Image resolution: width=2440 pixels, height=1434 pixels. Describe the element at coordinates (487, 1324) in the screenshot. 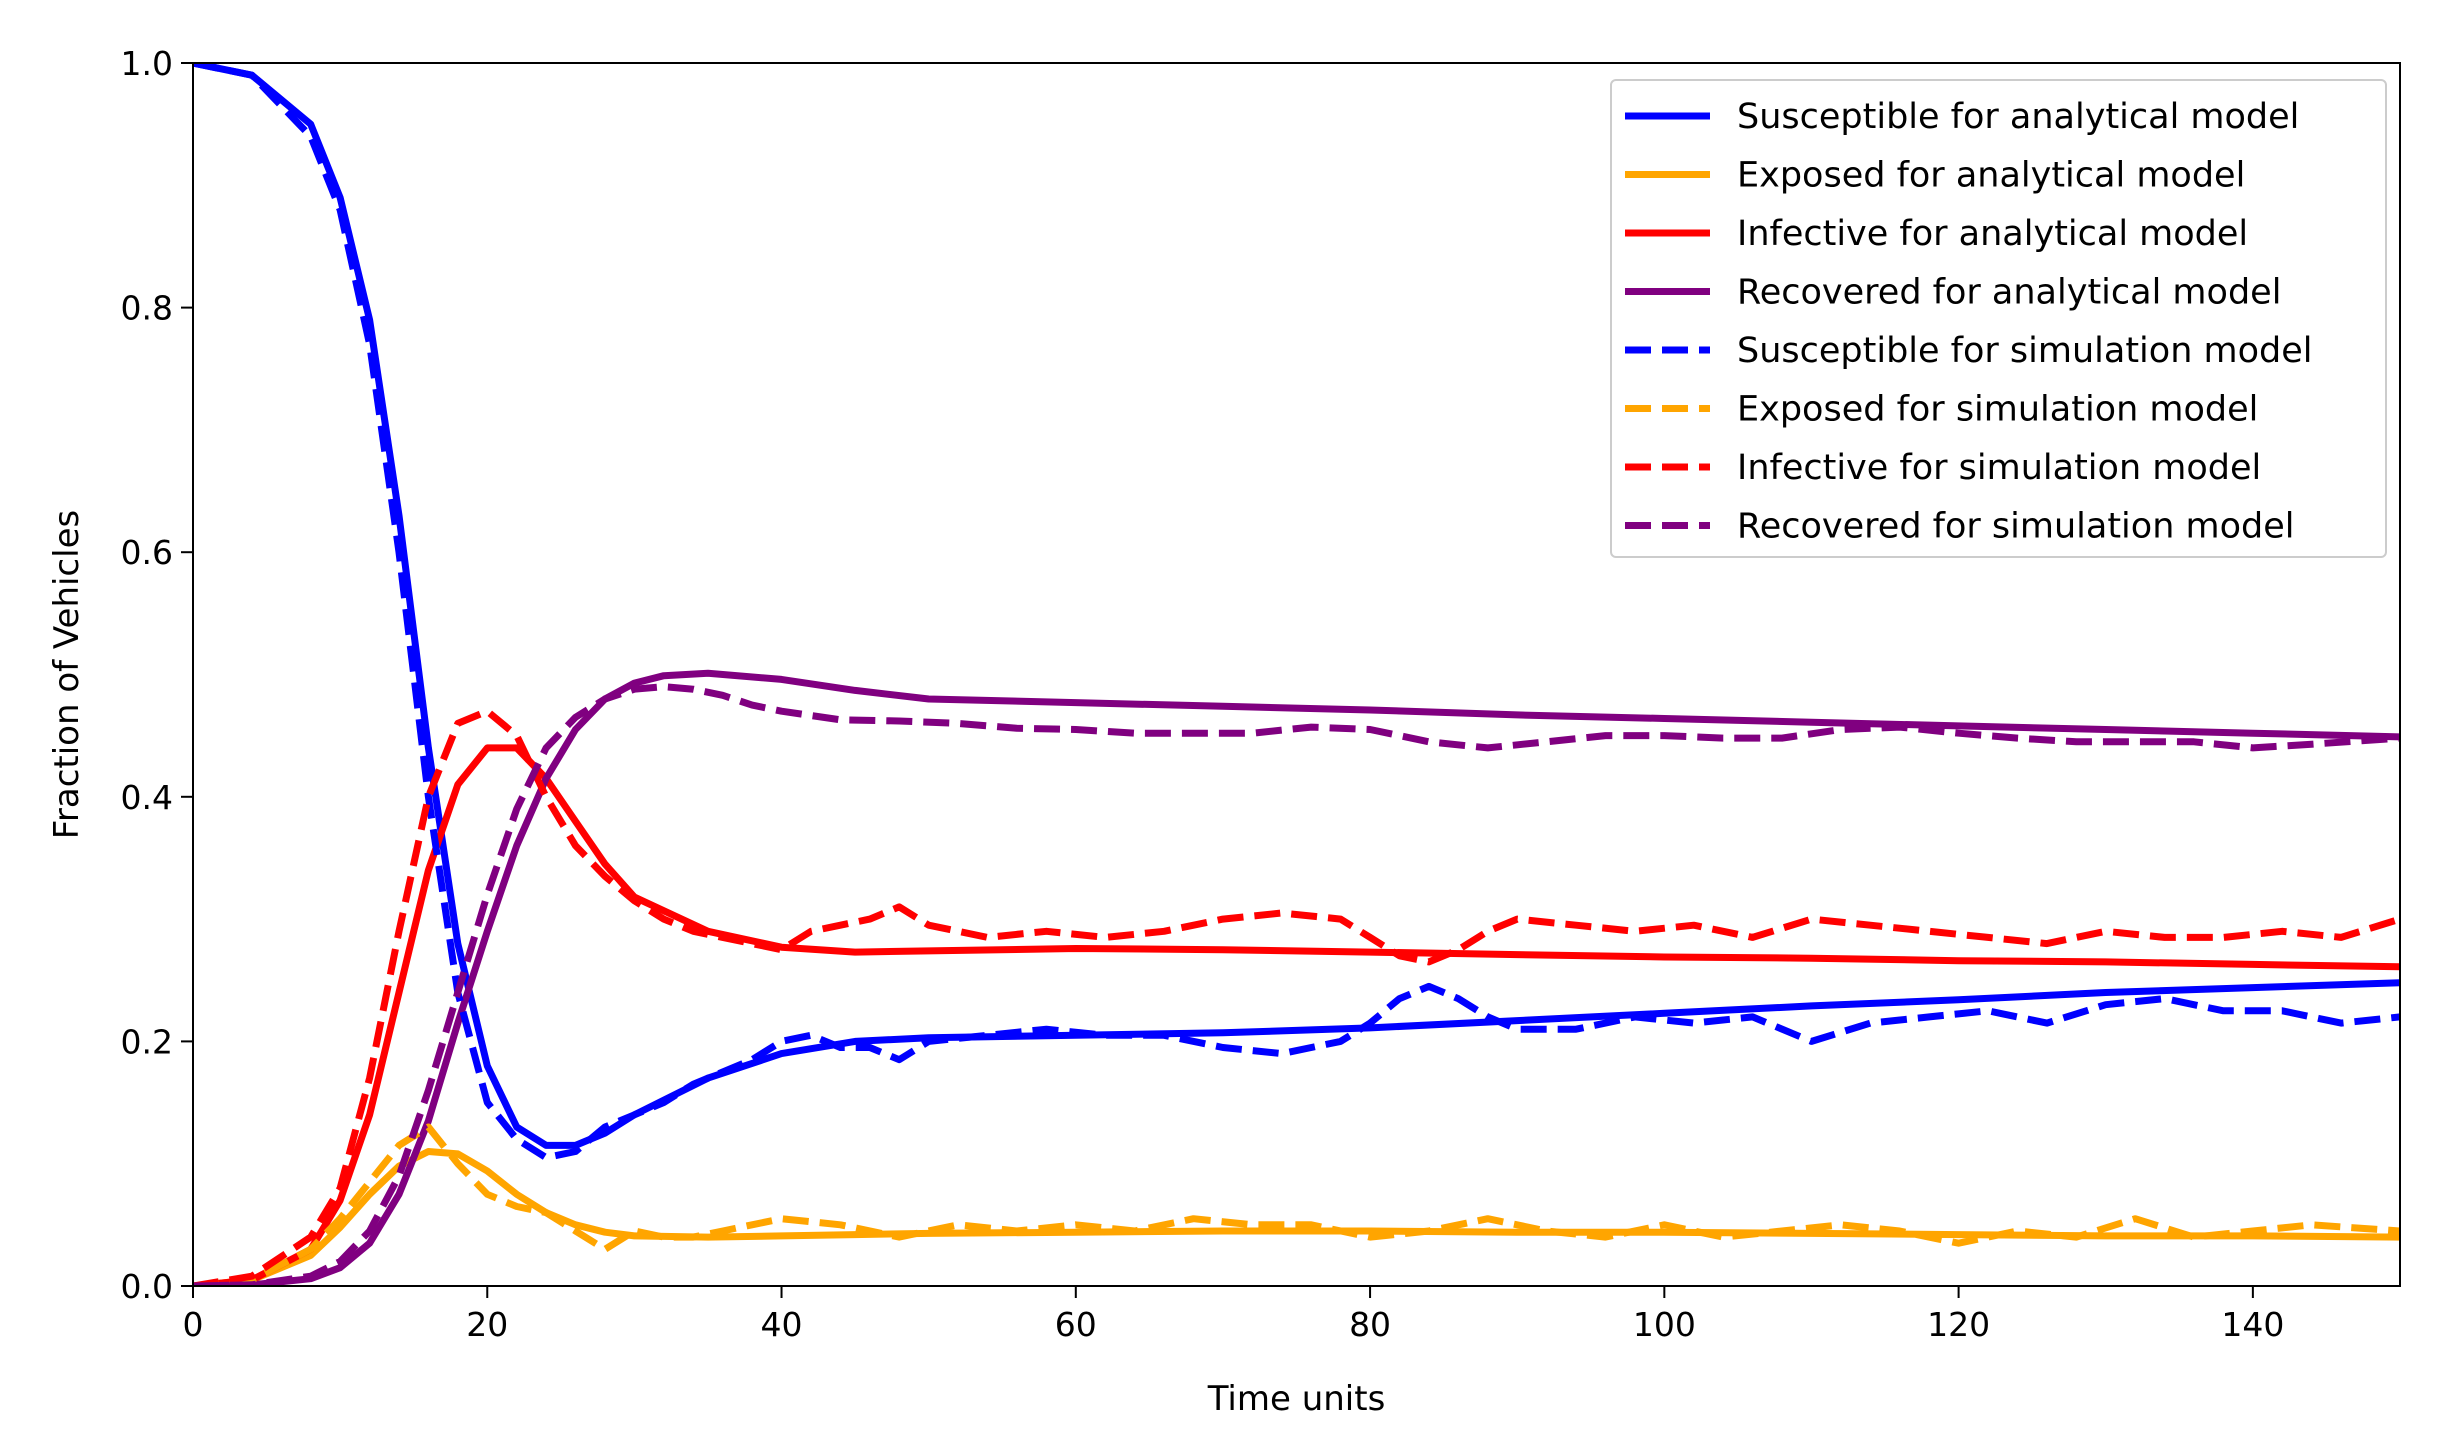

I see `x-tick-label: 20` at that location.